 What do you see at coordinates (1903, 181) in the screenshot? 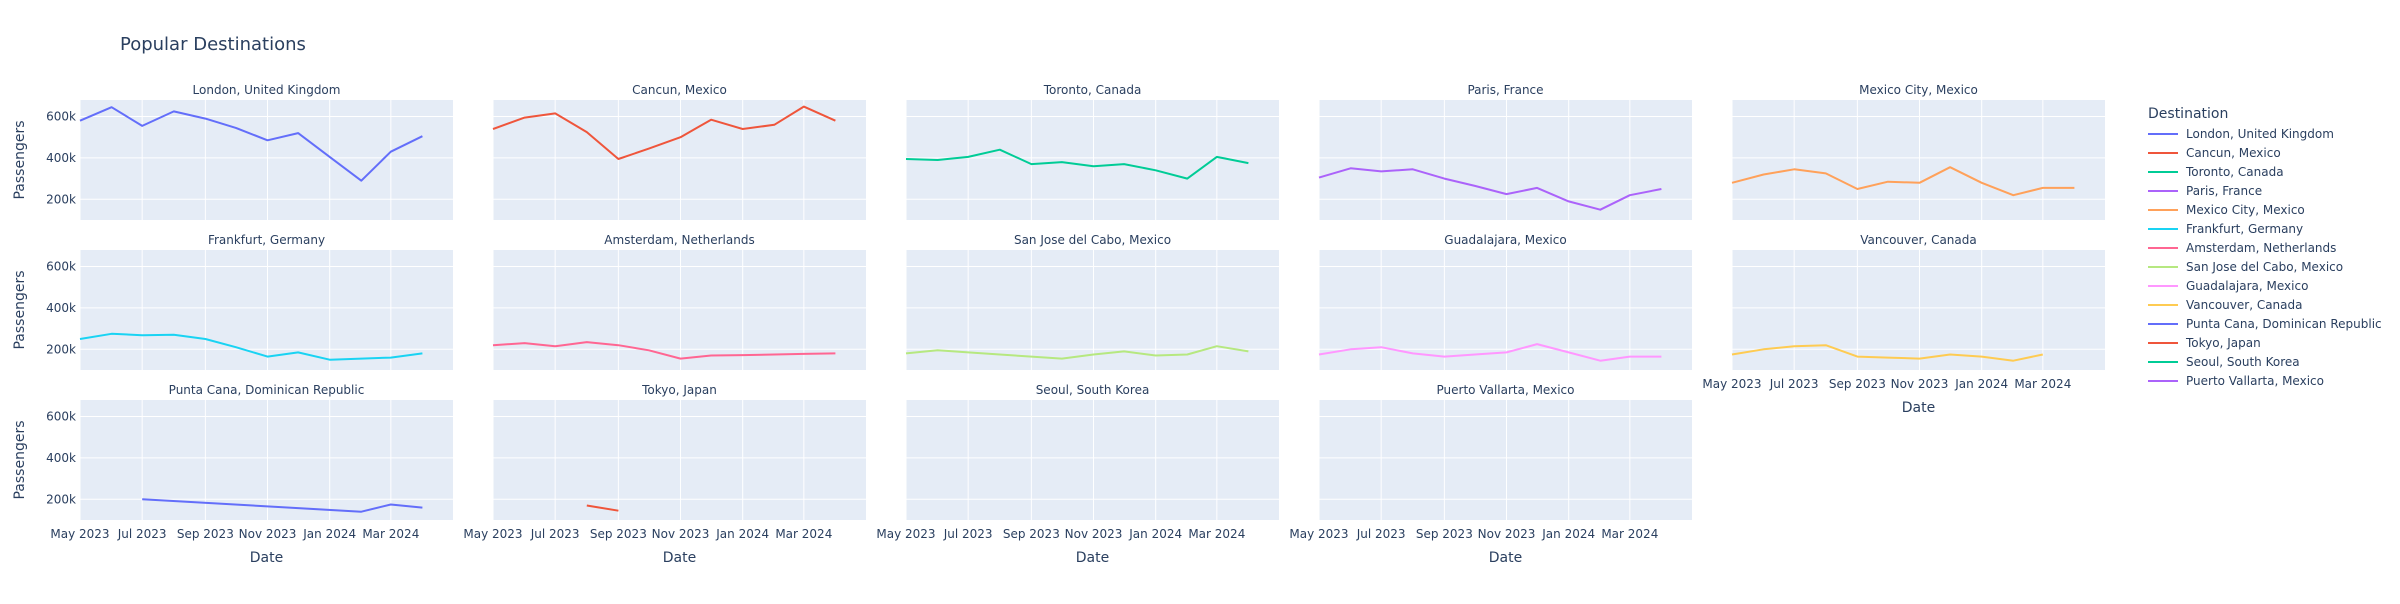
I see `series-line-mexico-city-mexico` at bounding box center [1903, 181].